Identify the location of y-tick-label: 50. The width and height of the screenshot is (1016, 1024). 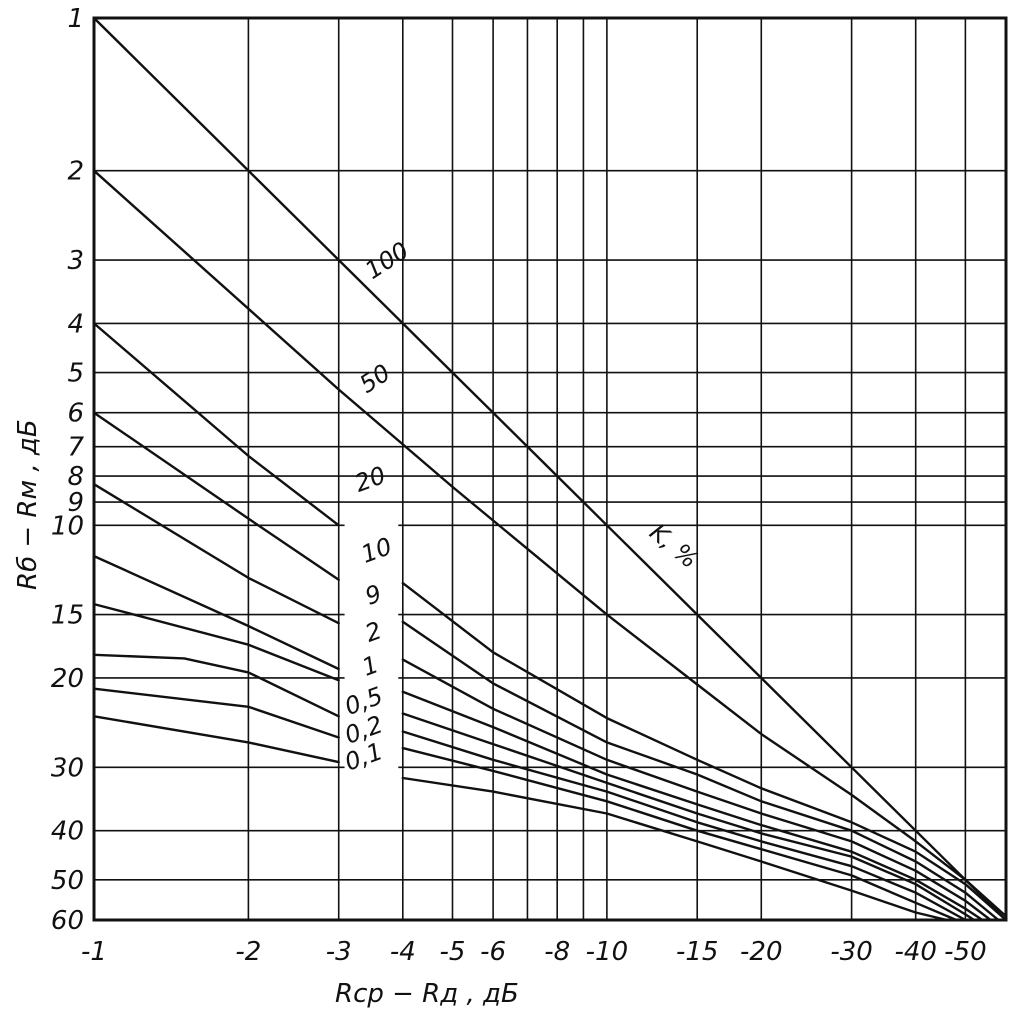
(67, 881).